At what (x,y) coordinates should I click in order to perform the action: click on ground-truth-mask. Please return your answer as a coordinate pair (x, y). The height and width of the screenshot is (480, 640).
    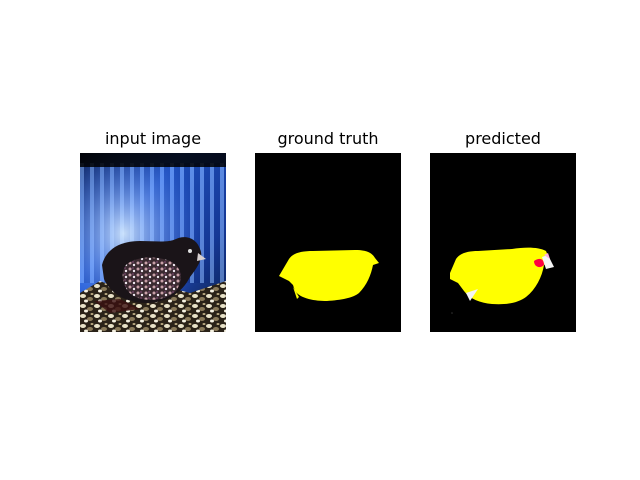
    Looking at the image, I should click on (328, 242).